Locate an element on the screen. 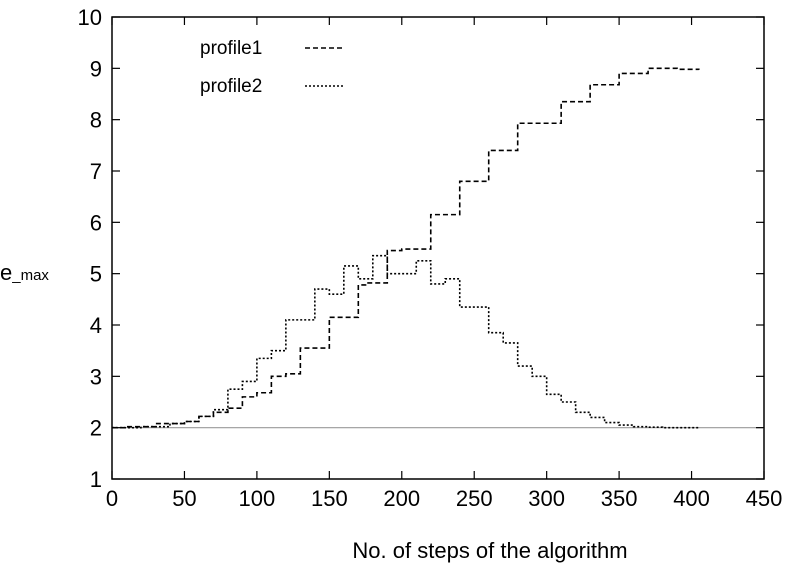 Image resolution: width=788 pixels, height=567 pixels. x-tick-label: 400 is located at coordinates (691, 498).